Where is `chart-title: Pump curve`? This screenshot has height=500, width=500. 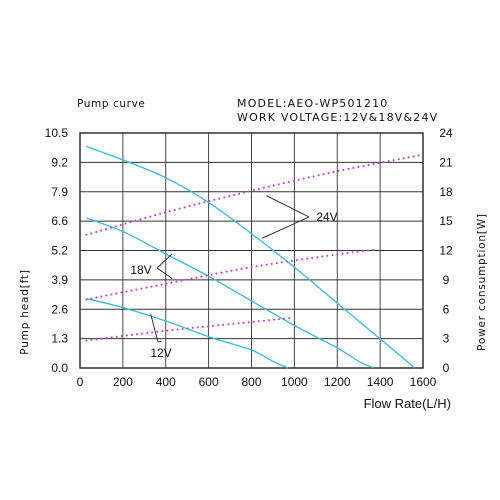
chart-title: Pump curve is located at coordinates (111, 104).